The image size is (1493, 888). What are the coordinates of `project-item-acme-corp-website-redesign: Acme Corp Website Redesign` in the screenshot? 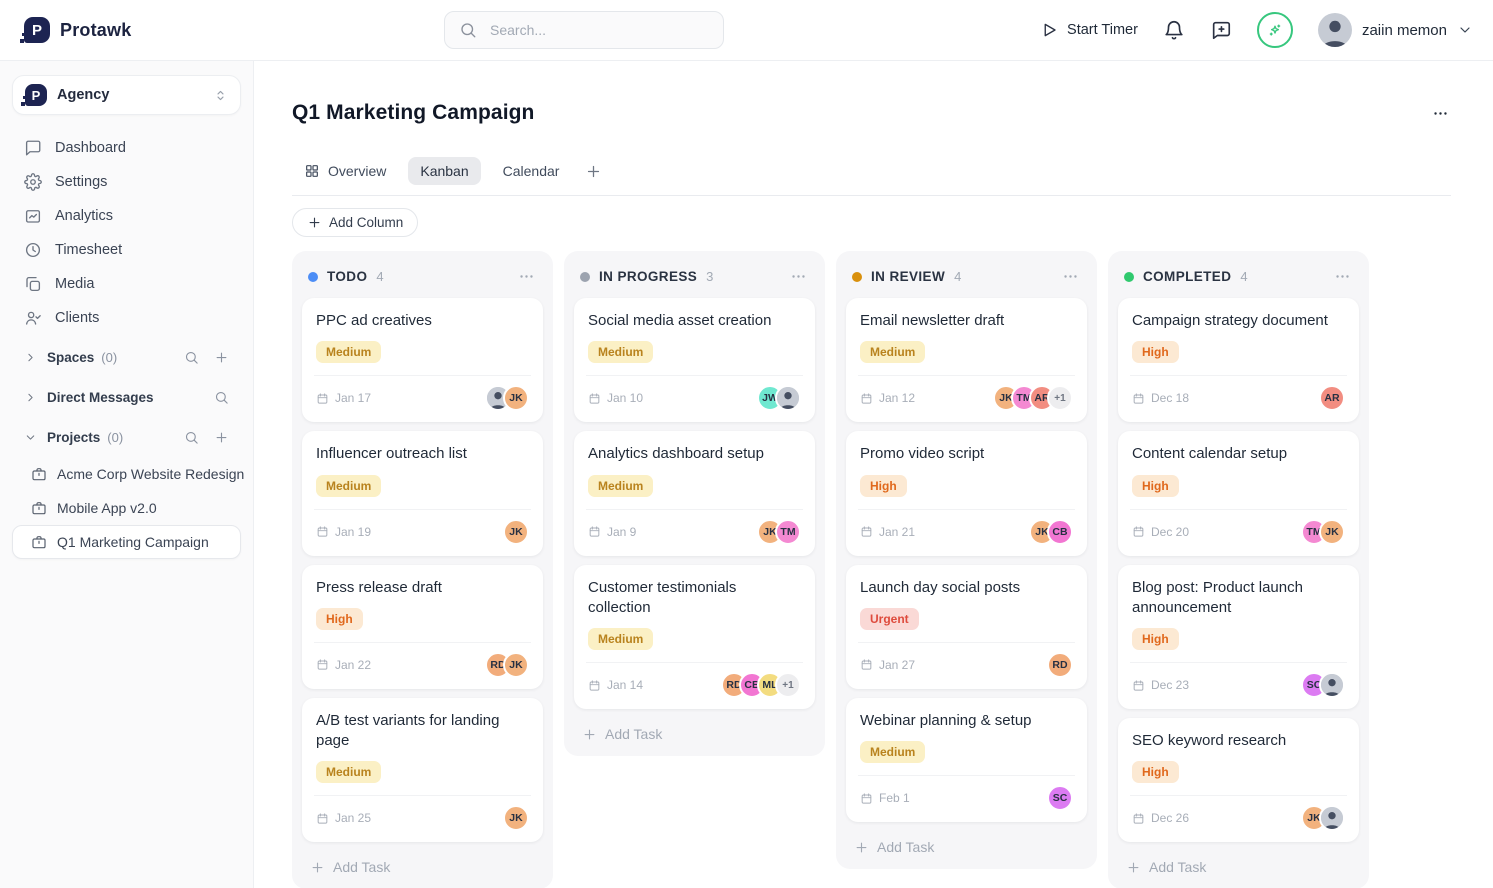 It's located at (128, 474).